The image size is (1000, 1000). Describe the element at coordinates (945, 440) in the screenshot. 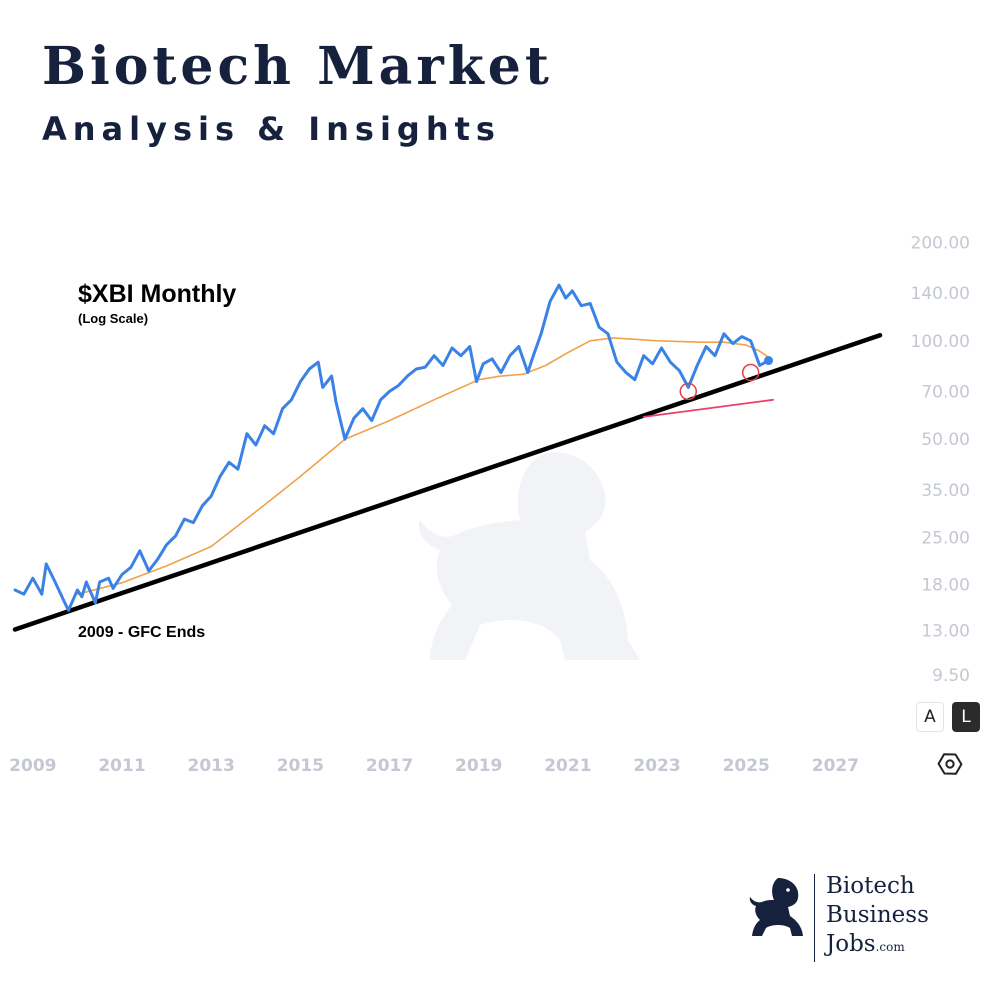

I see `y-tick-label-5: 50.00` at that location.